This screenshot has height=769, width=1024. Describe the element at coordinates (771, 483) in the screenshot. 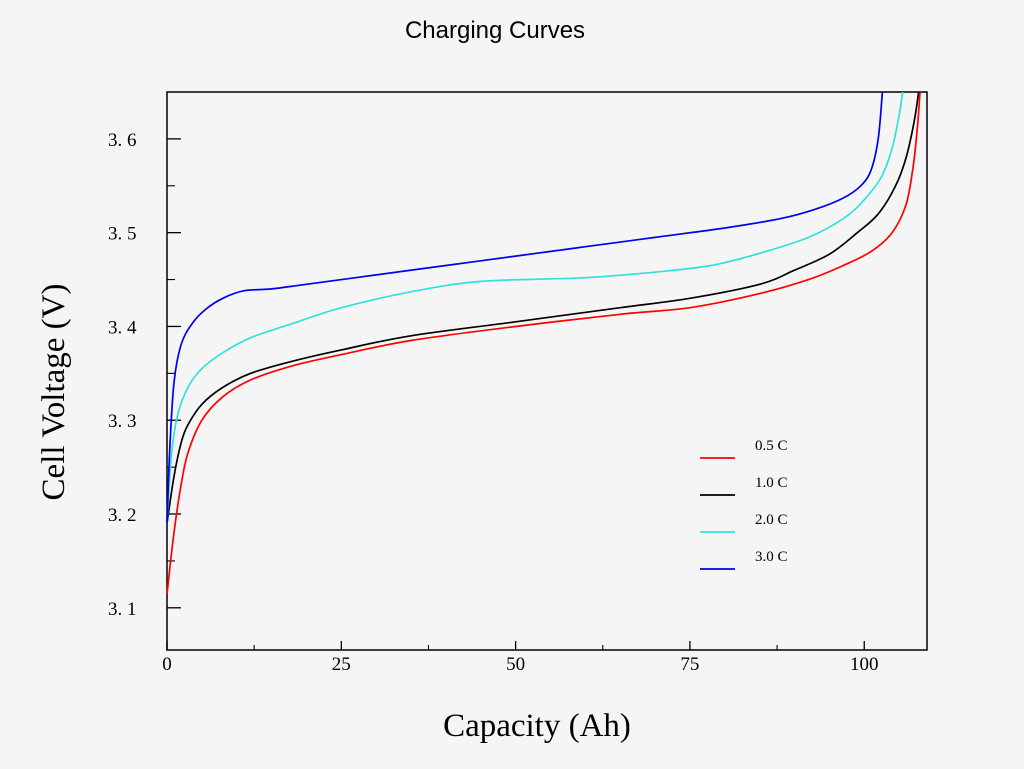

I see `legend-label: 1.0 C` at that location.